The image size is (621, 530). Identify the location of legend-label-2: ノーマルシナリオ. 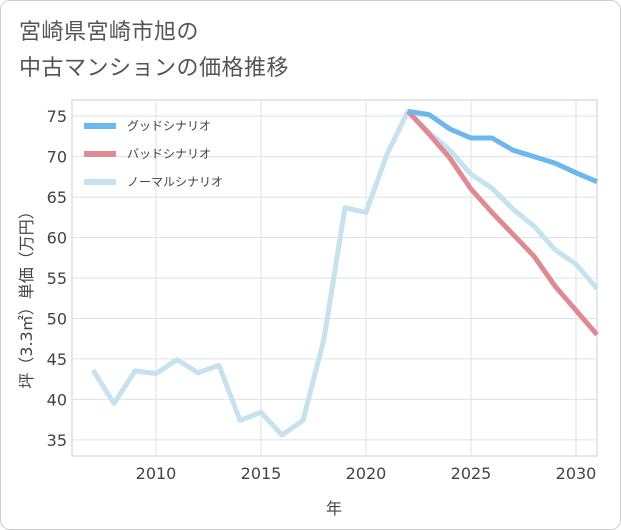
(175, 182).